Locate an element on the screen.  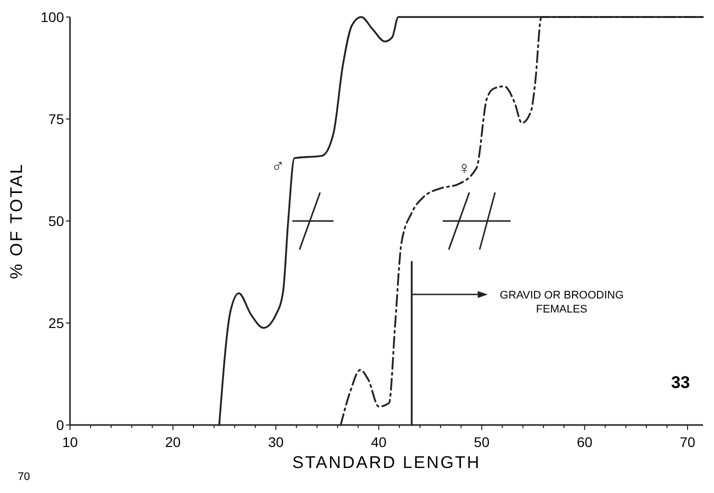
y-tick-label: 75 is located at coordinates (56, 119).